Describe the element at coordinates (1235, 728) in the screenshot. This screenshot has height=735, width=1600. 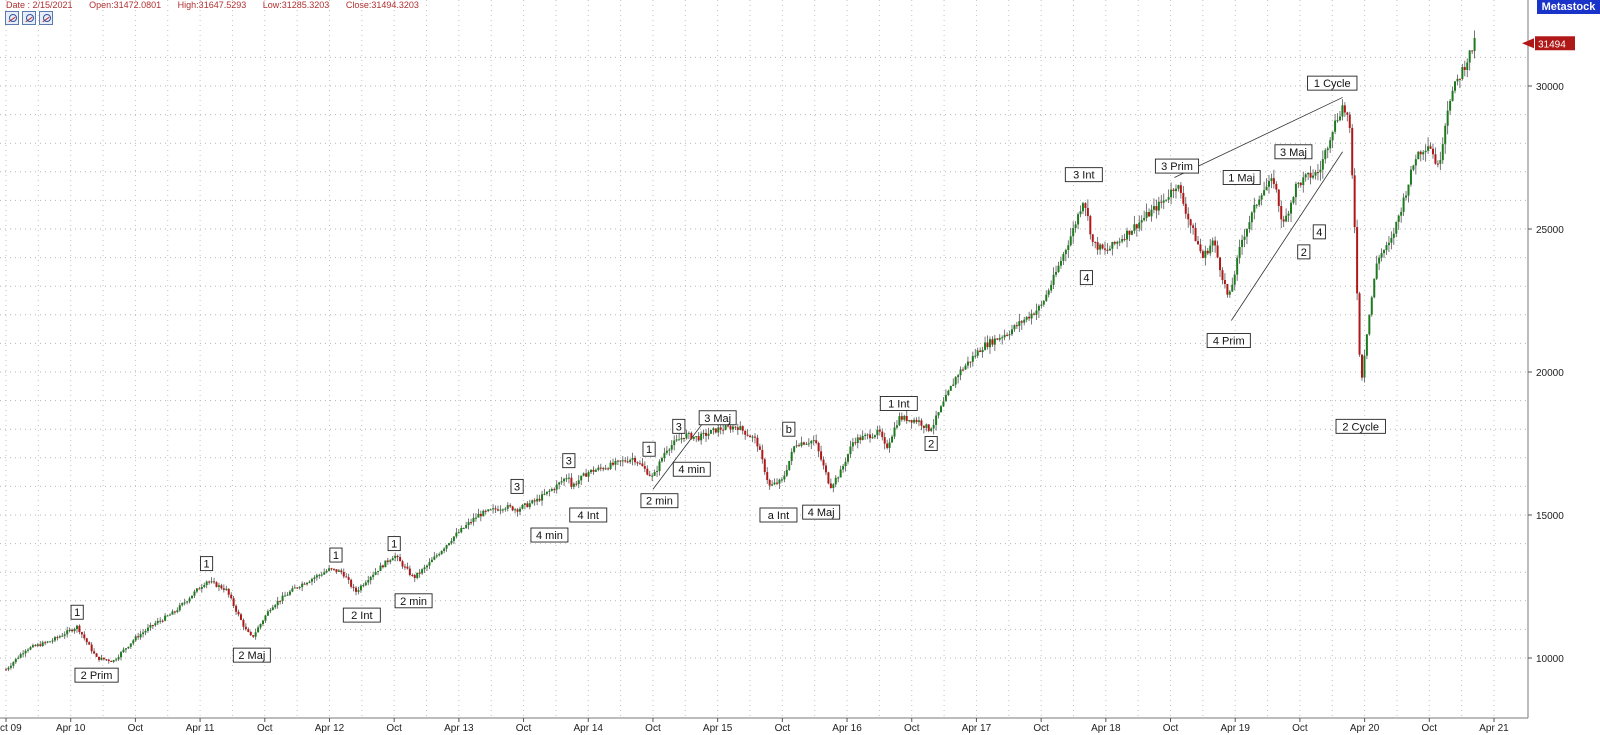
I see `x-tick-label: Apr 19` at that location.